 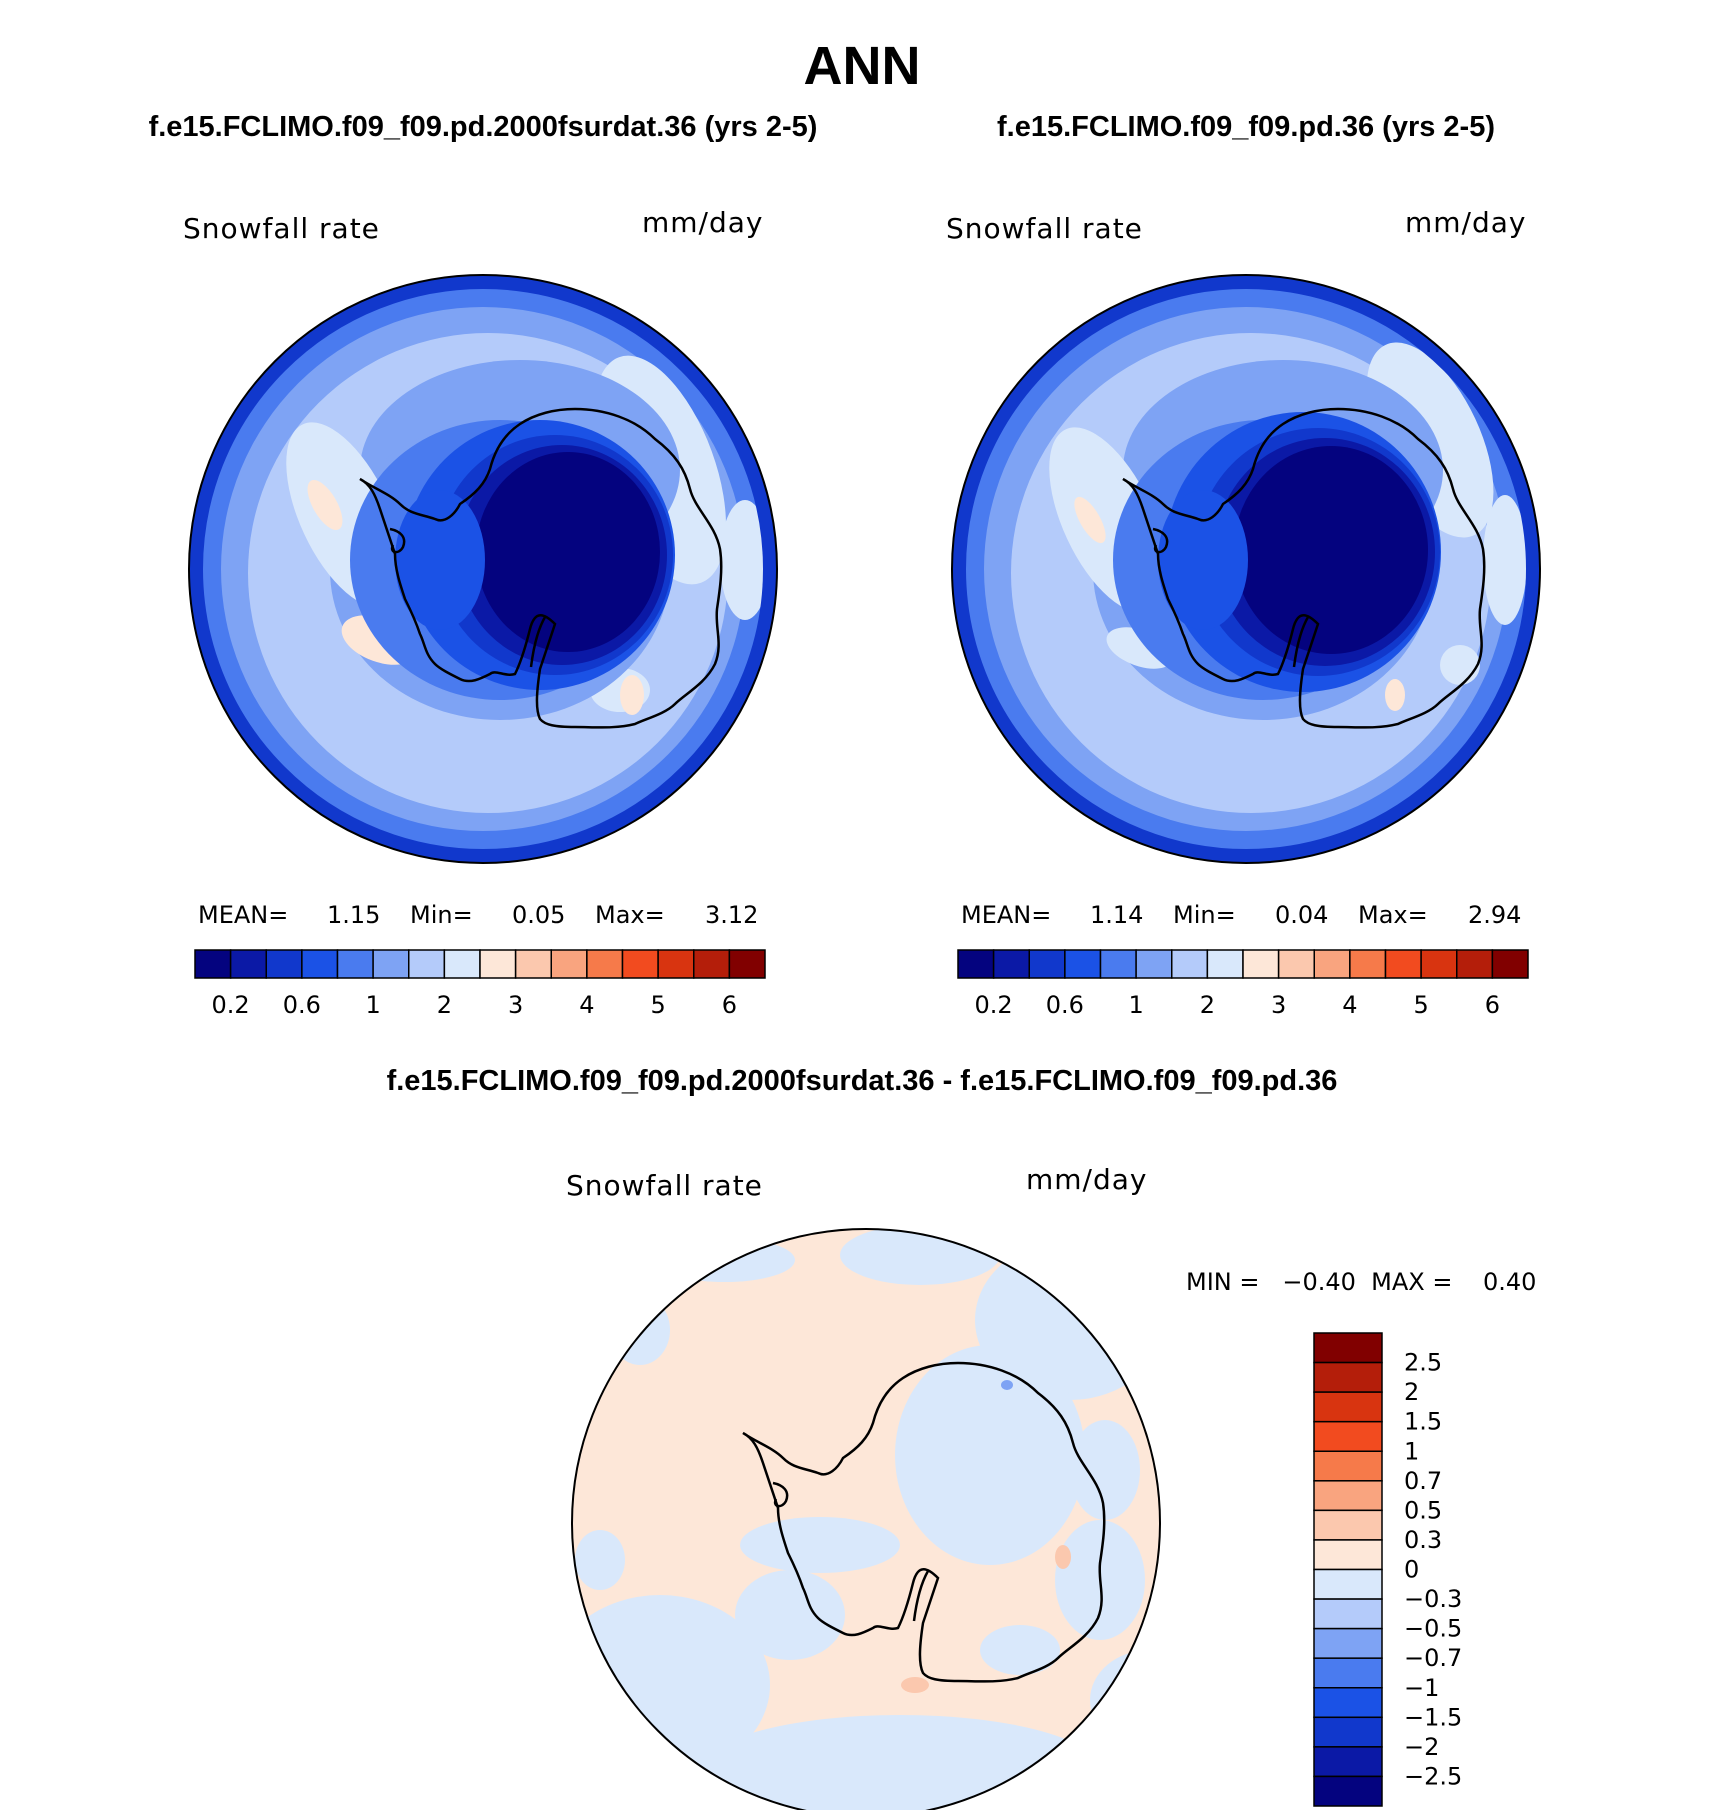 I want to click on panel-a-colorbar-tick-label: 2, so click(x=444, y=1005).